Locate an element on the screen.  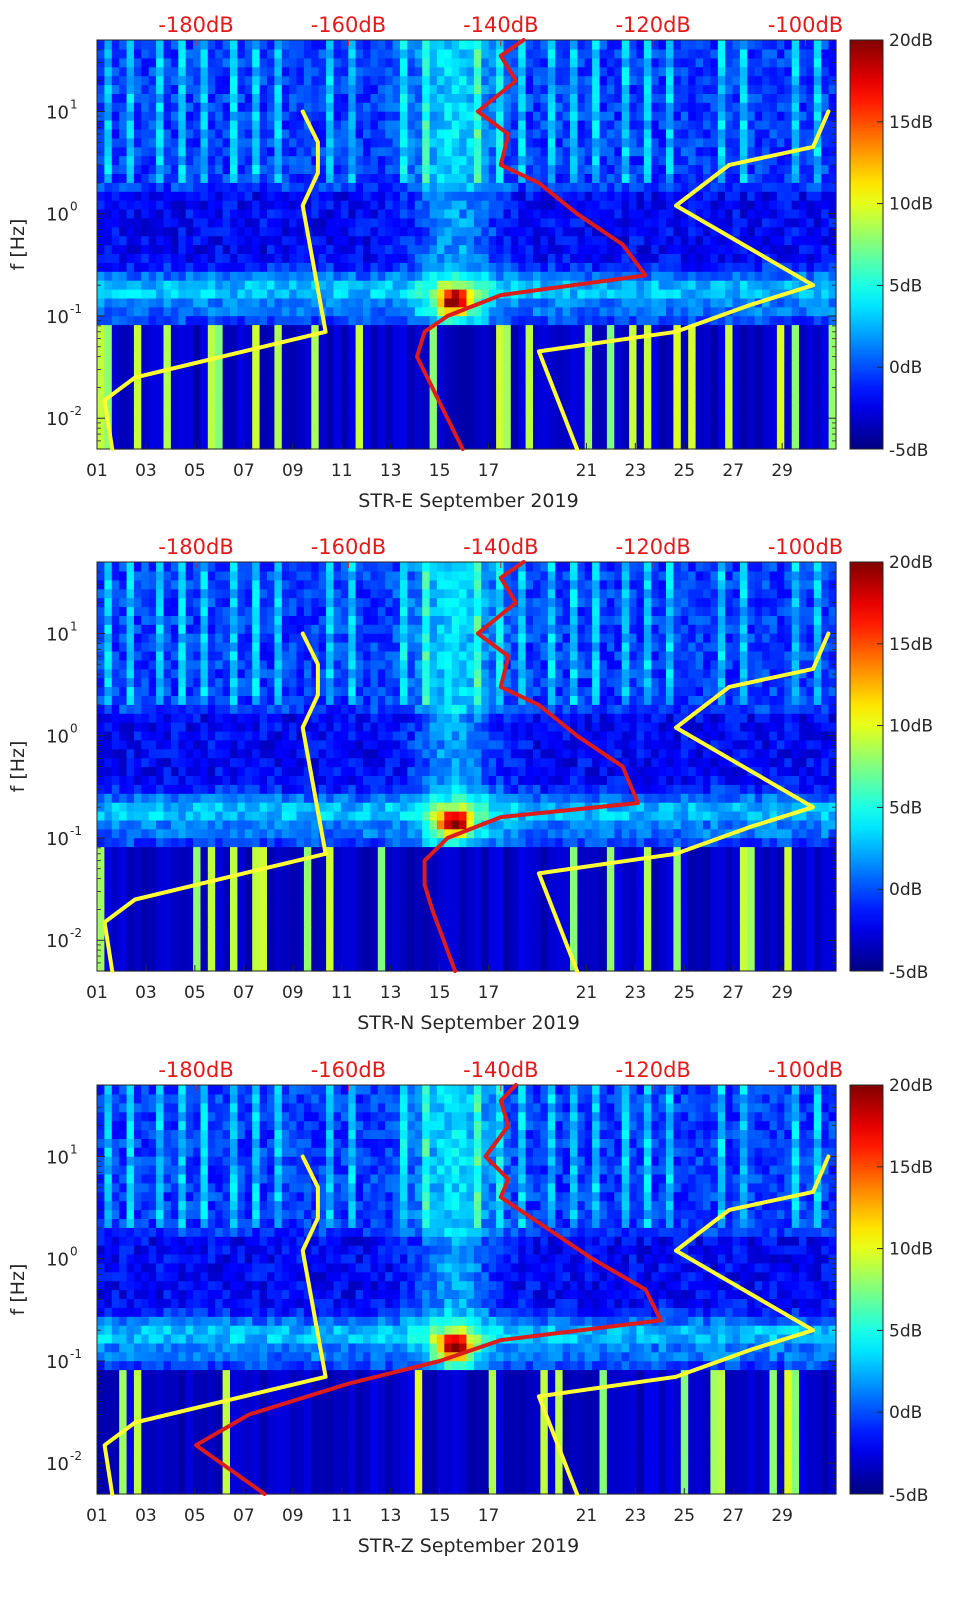
x-tick-label: 29 is located at coordinates (782, 471).